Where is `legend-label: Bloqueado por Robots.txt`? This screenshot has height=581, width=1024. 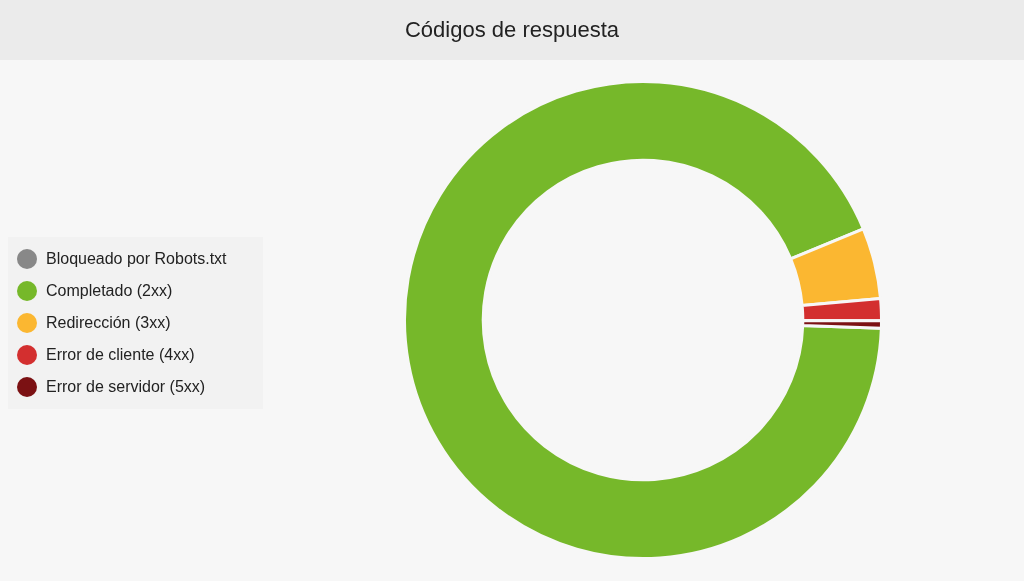
legend-label: Bloqueado por Robots.txt is located at coordinates (136, 259).